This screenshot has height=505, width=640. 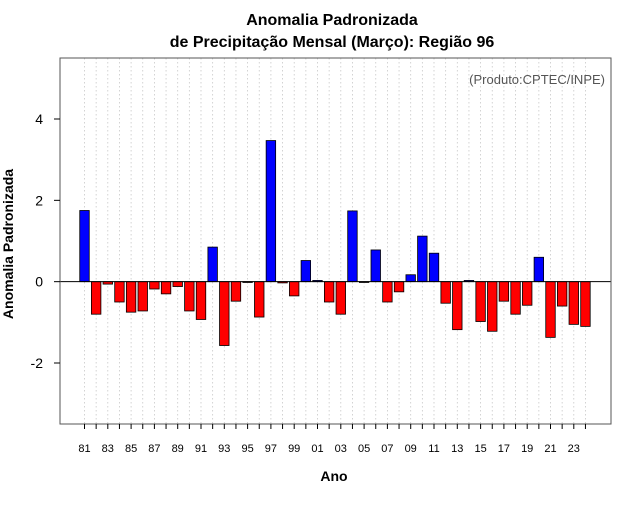 What do you see at coordinates (364, 449) in the screenshot?
I see `x-tick-label: 05` at bounding box center [364, 449].